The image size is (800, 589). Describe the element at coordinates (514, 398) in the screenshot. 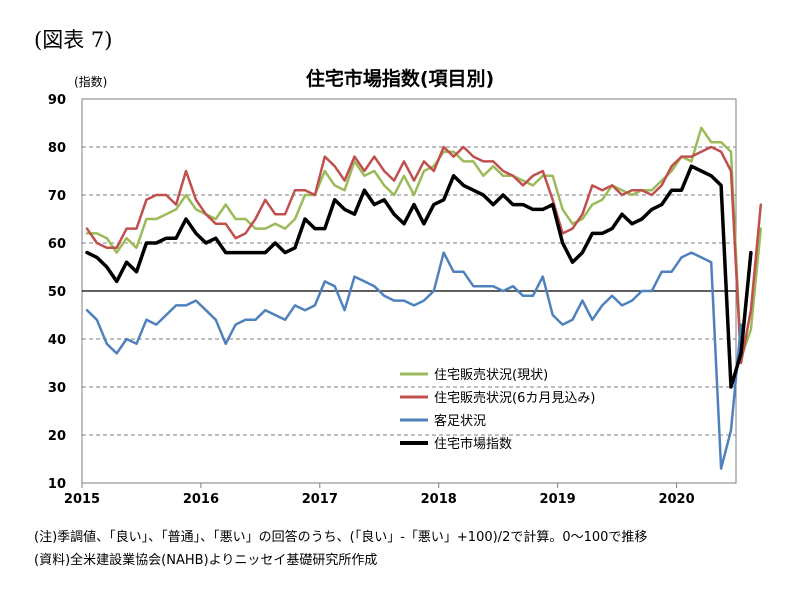

I see `legend-label-2: 住宅販売状況(6カ月見込み)` at that location.